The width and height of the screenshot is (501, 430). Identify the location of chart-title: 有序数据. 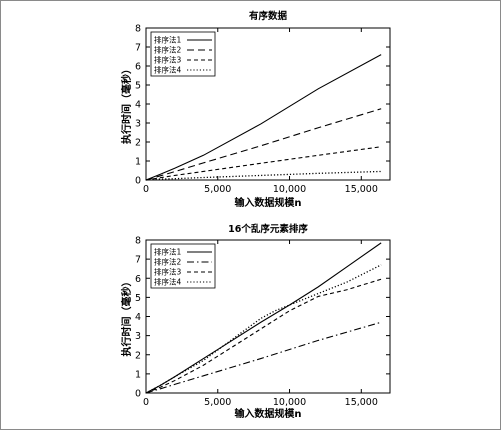
(268, 16).